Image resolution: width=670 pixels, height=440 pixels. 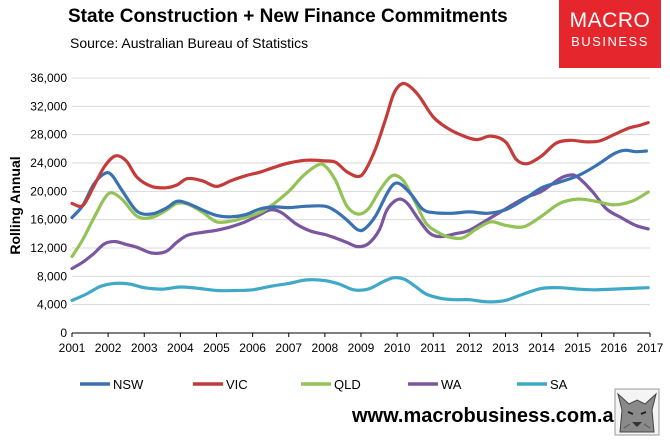 I want to click on x-tick-label: 2013, so click(x=505, y=348).